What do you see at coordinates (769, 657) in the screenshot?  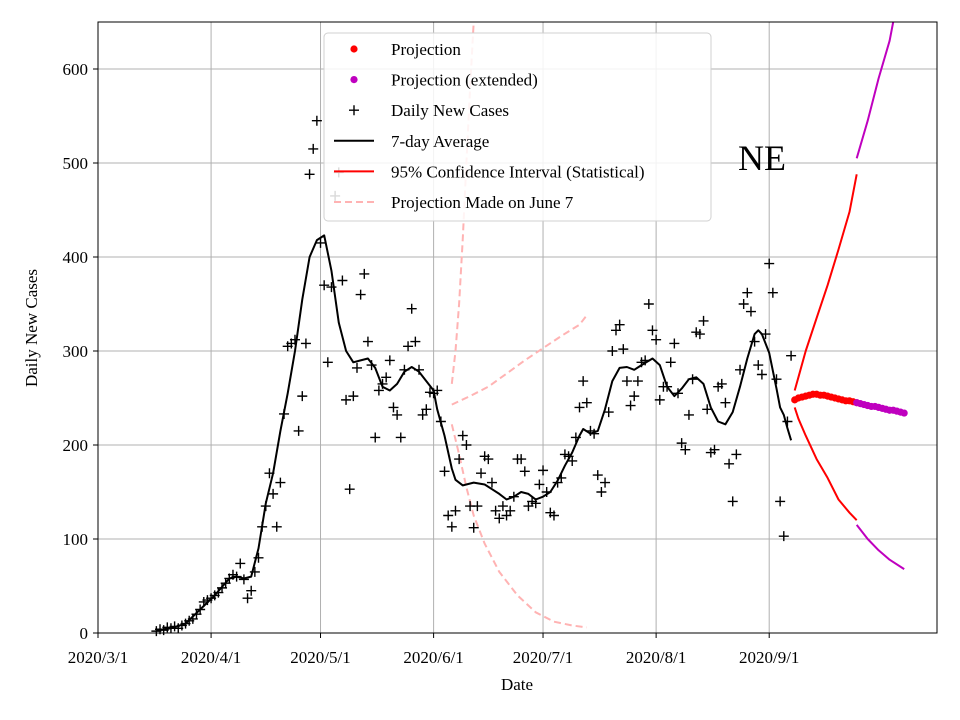 I see `x-tick-label: 2020/9/1` at bounding box center [769, 657].